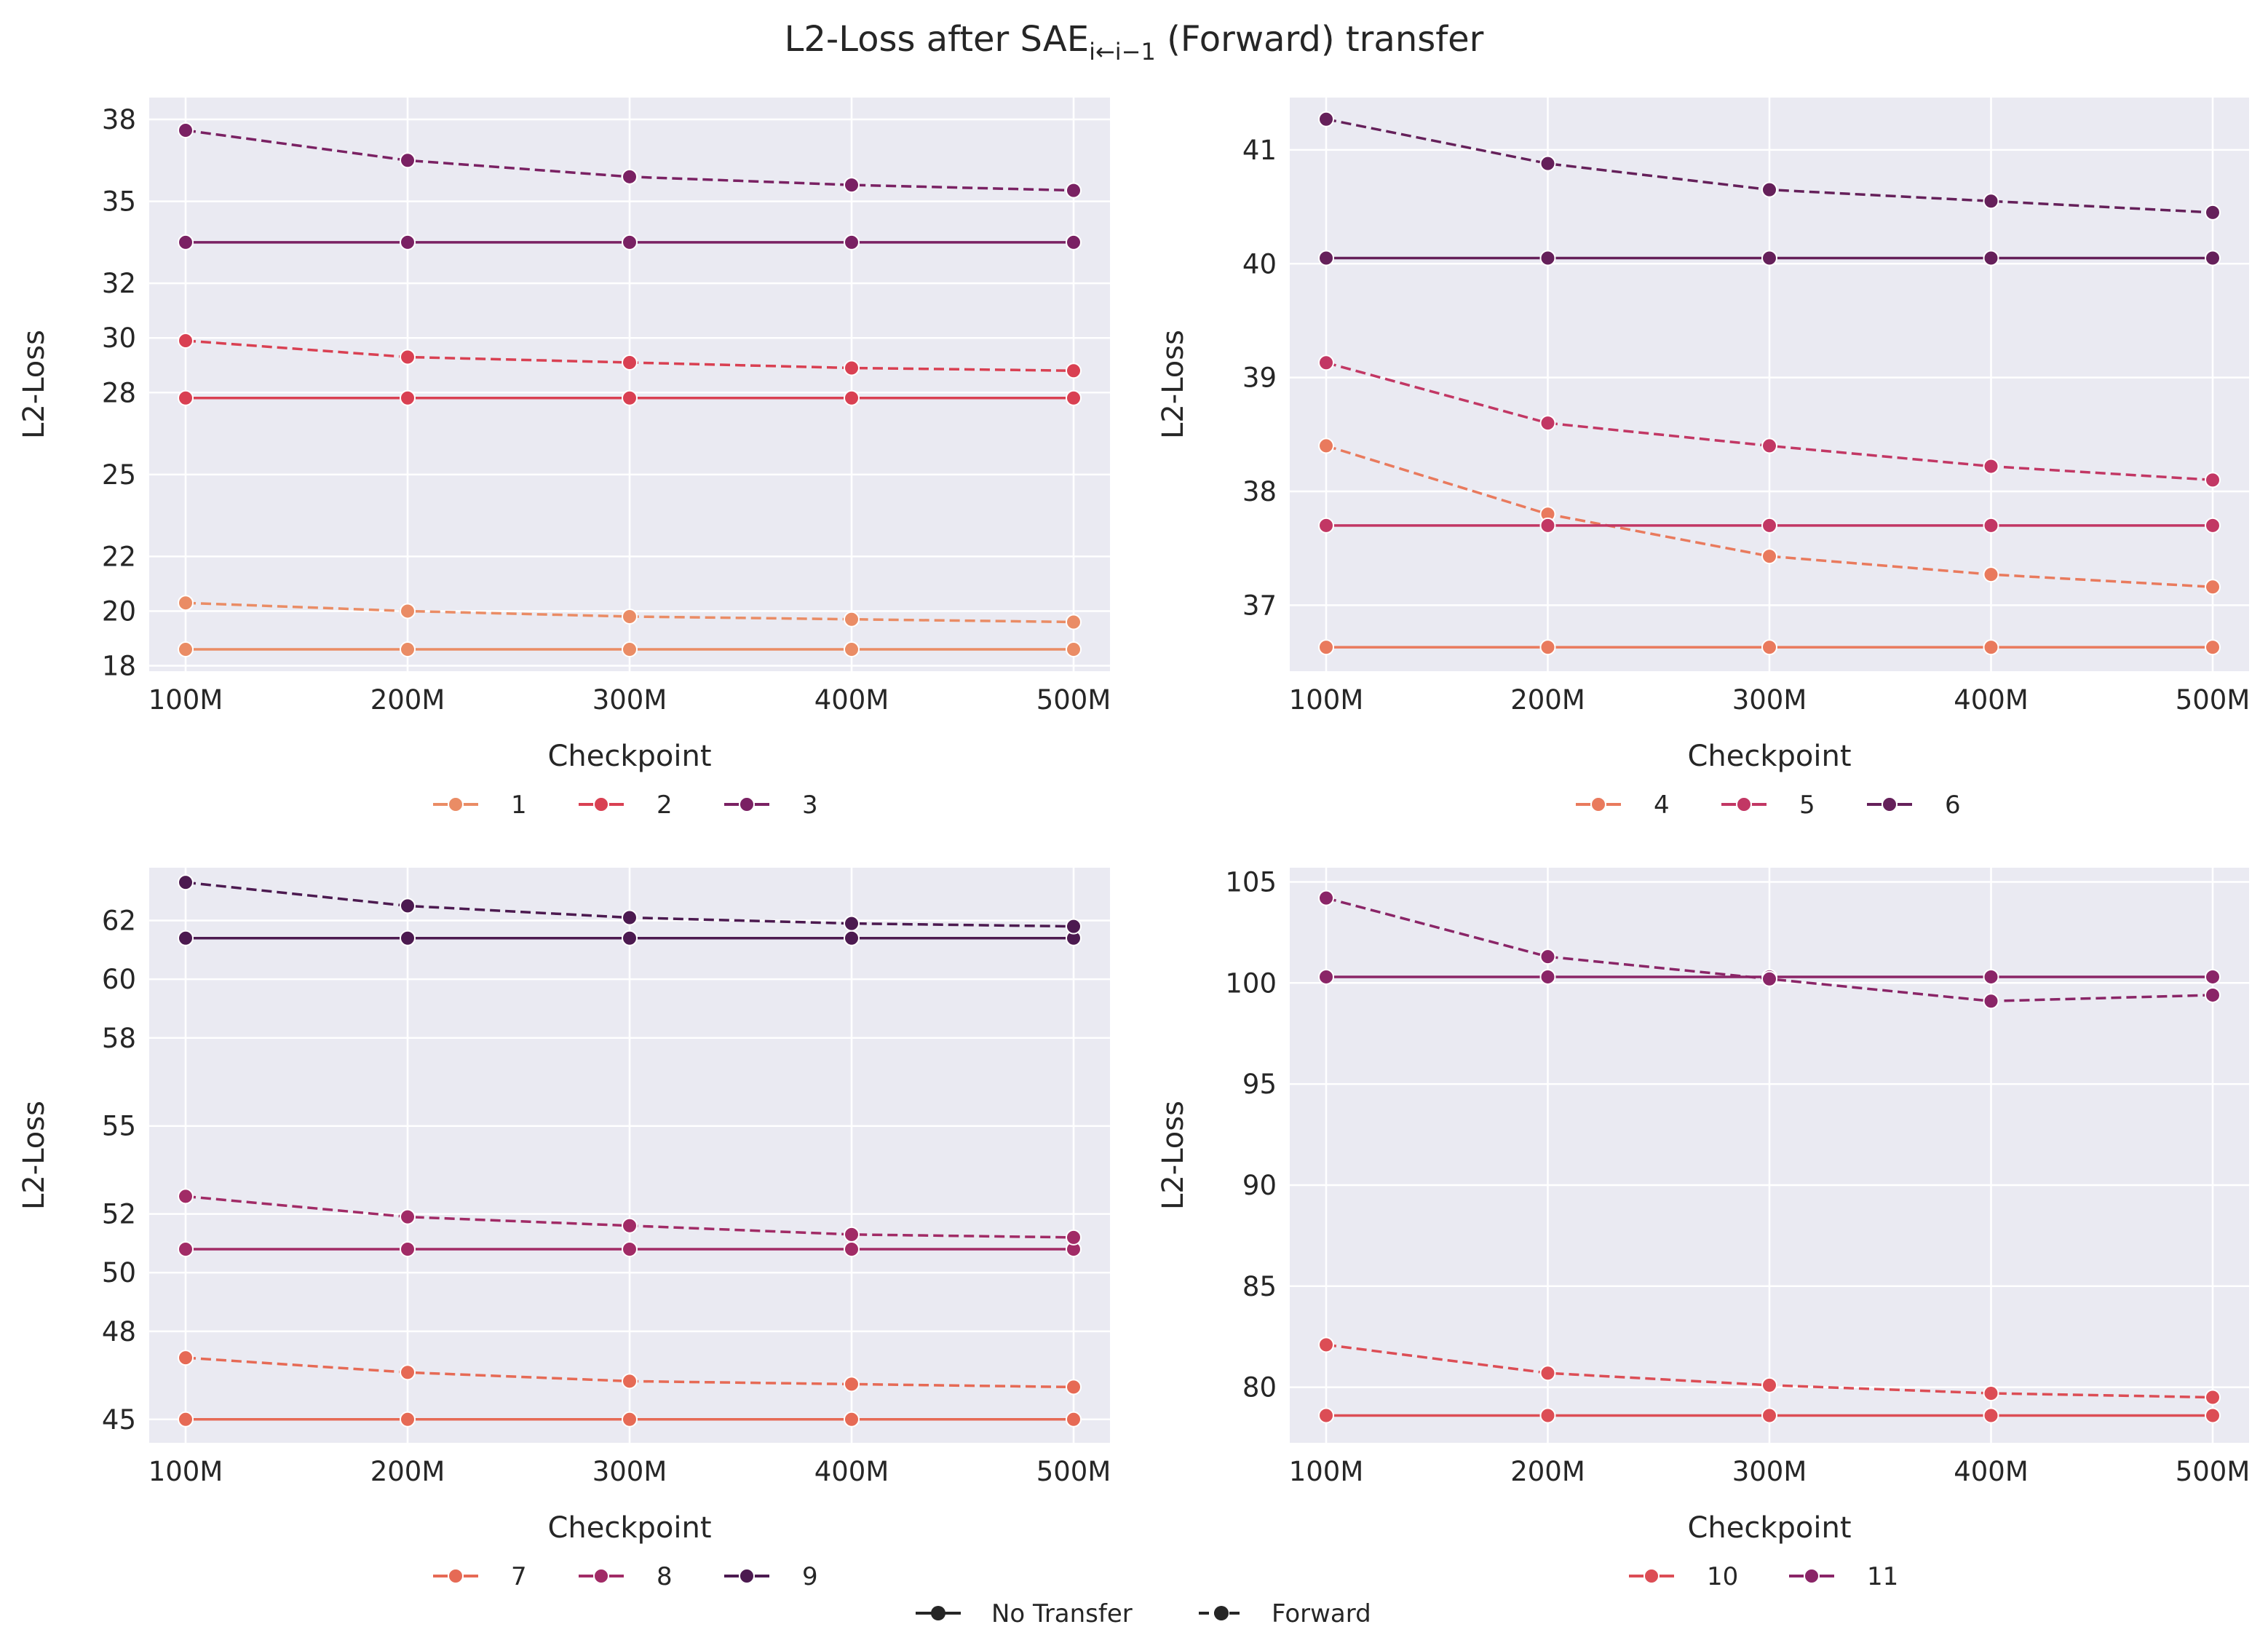 The image size is (2268, 1643). I want to click on series-1-no_transfer-point, so click(1074, 649).